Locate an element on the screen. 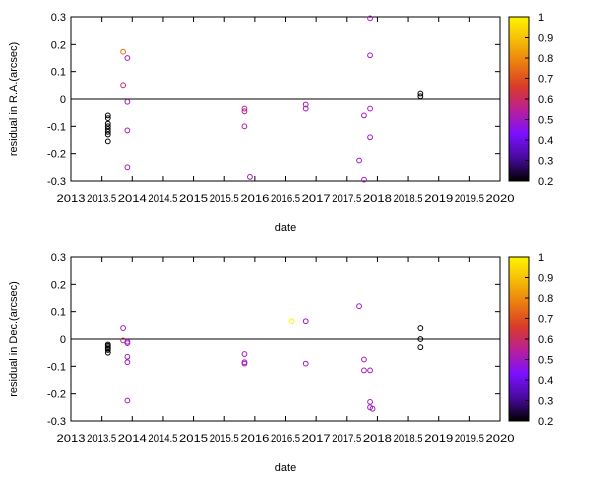 This screenshot has width=600, height=480. y-axis-label: residual in R.A.(arcsec) is located at coordinates (14, 99).